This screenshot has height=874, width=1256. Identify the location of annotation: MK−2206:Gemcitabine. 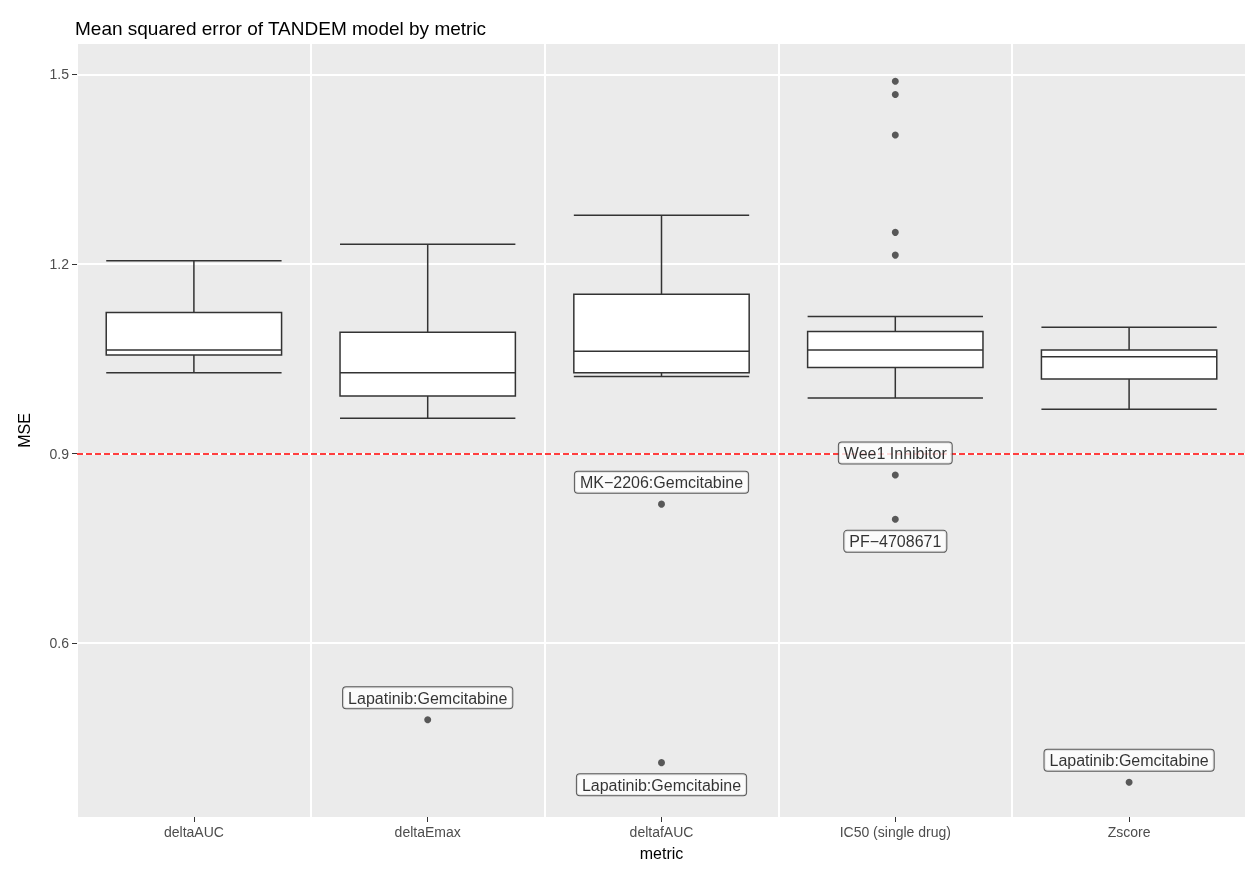
(661, 483).